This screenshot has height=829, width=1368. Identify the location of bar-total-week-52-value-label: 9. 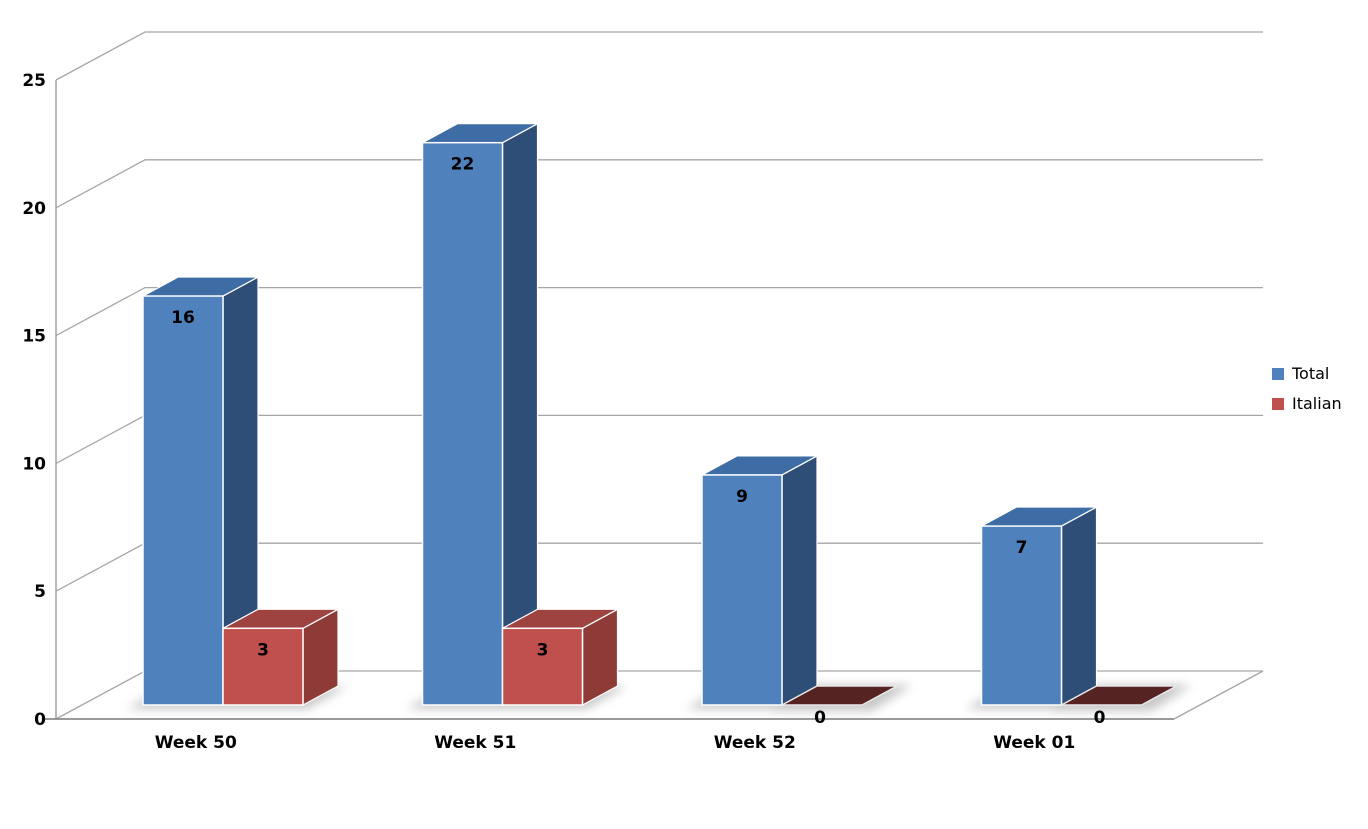
(742, 497).